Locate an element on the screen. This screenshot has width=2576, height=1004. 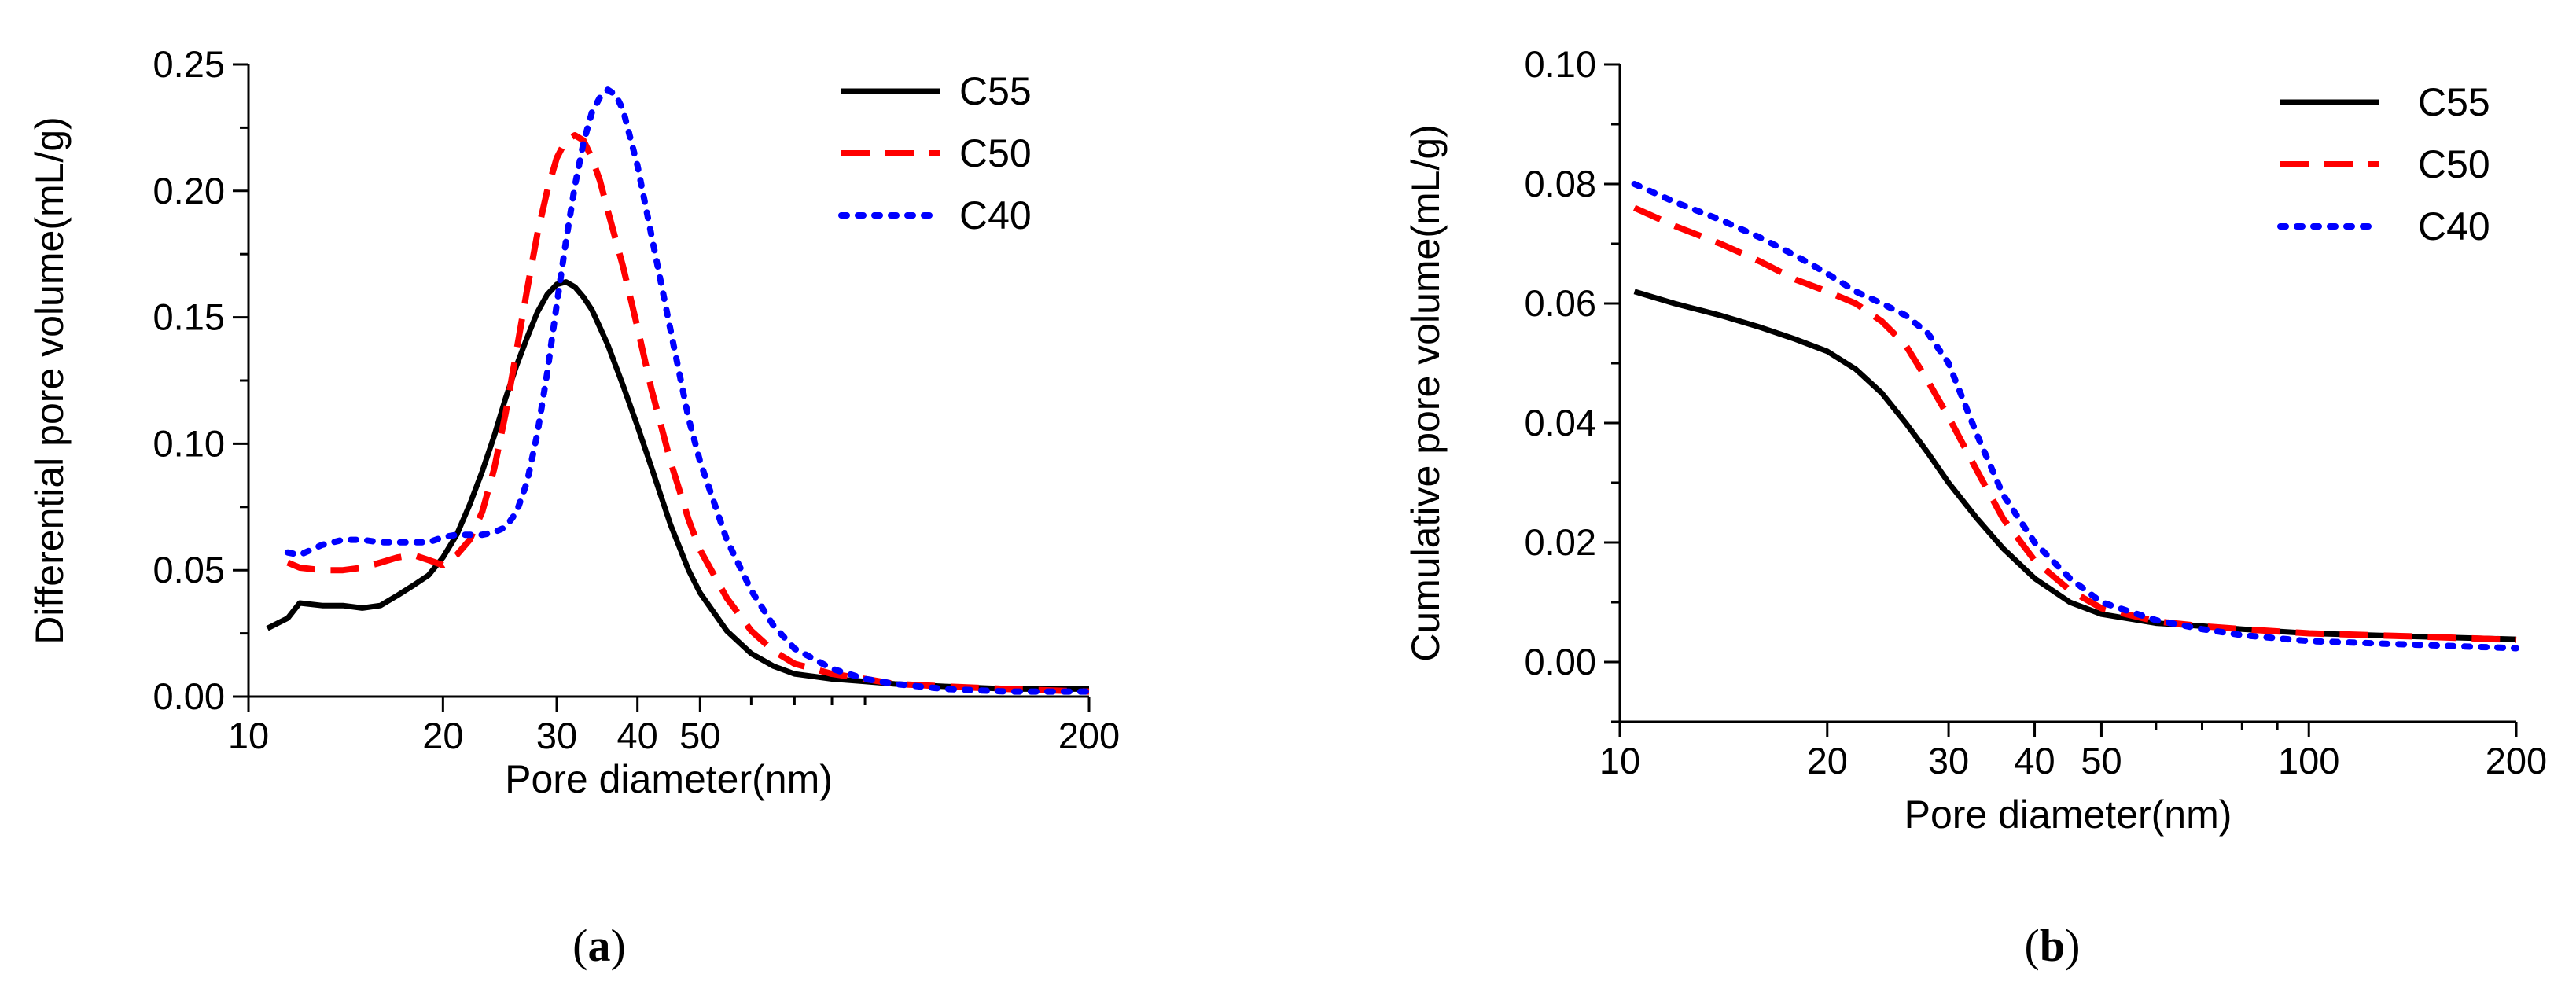
y-tick-label: 0.05 is located at coordinates (189, 569).